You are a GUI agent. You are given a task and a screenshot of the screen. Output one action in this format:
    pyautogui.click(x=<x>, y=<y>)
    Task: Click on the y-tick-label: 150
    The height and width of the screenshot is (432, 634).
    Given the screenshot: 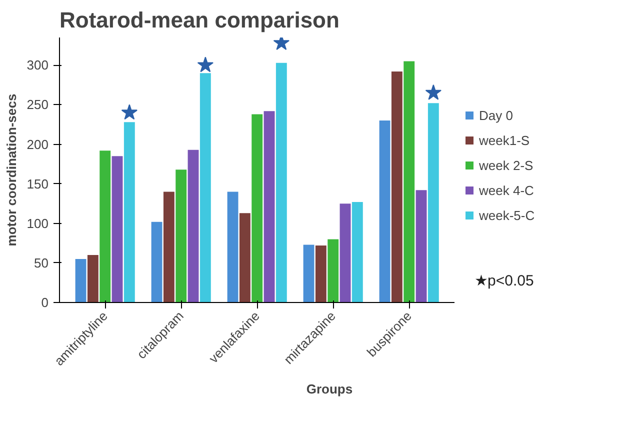 What is the action you would take?
    pyautogui.click(x=37, y=184)
    